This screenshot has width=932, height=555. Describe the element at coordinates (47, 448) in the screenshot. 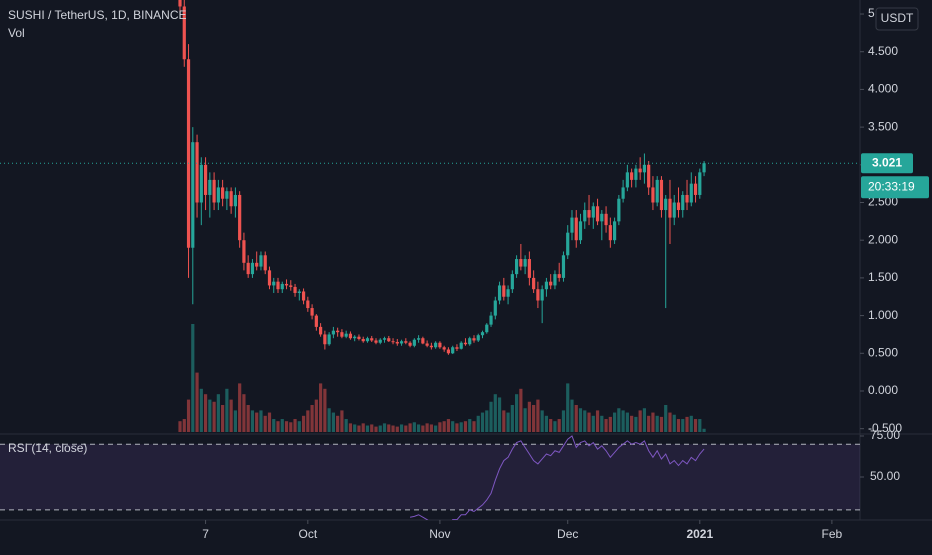

I see `rsi-legend: RSI (14, close)` at that location.